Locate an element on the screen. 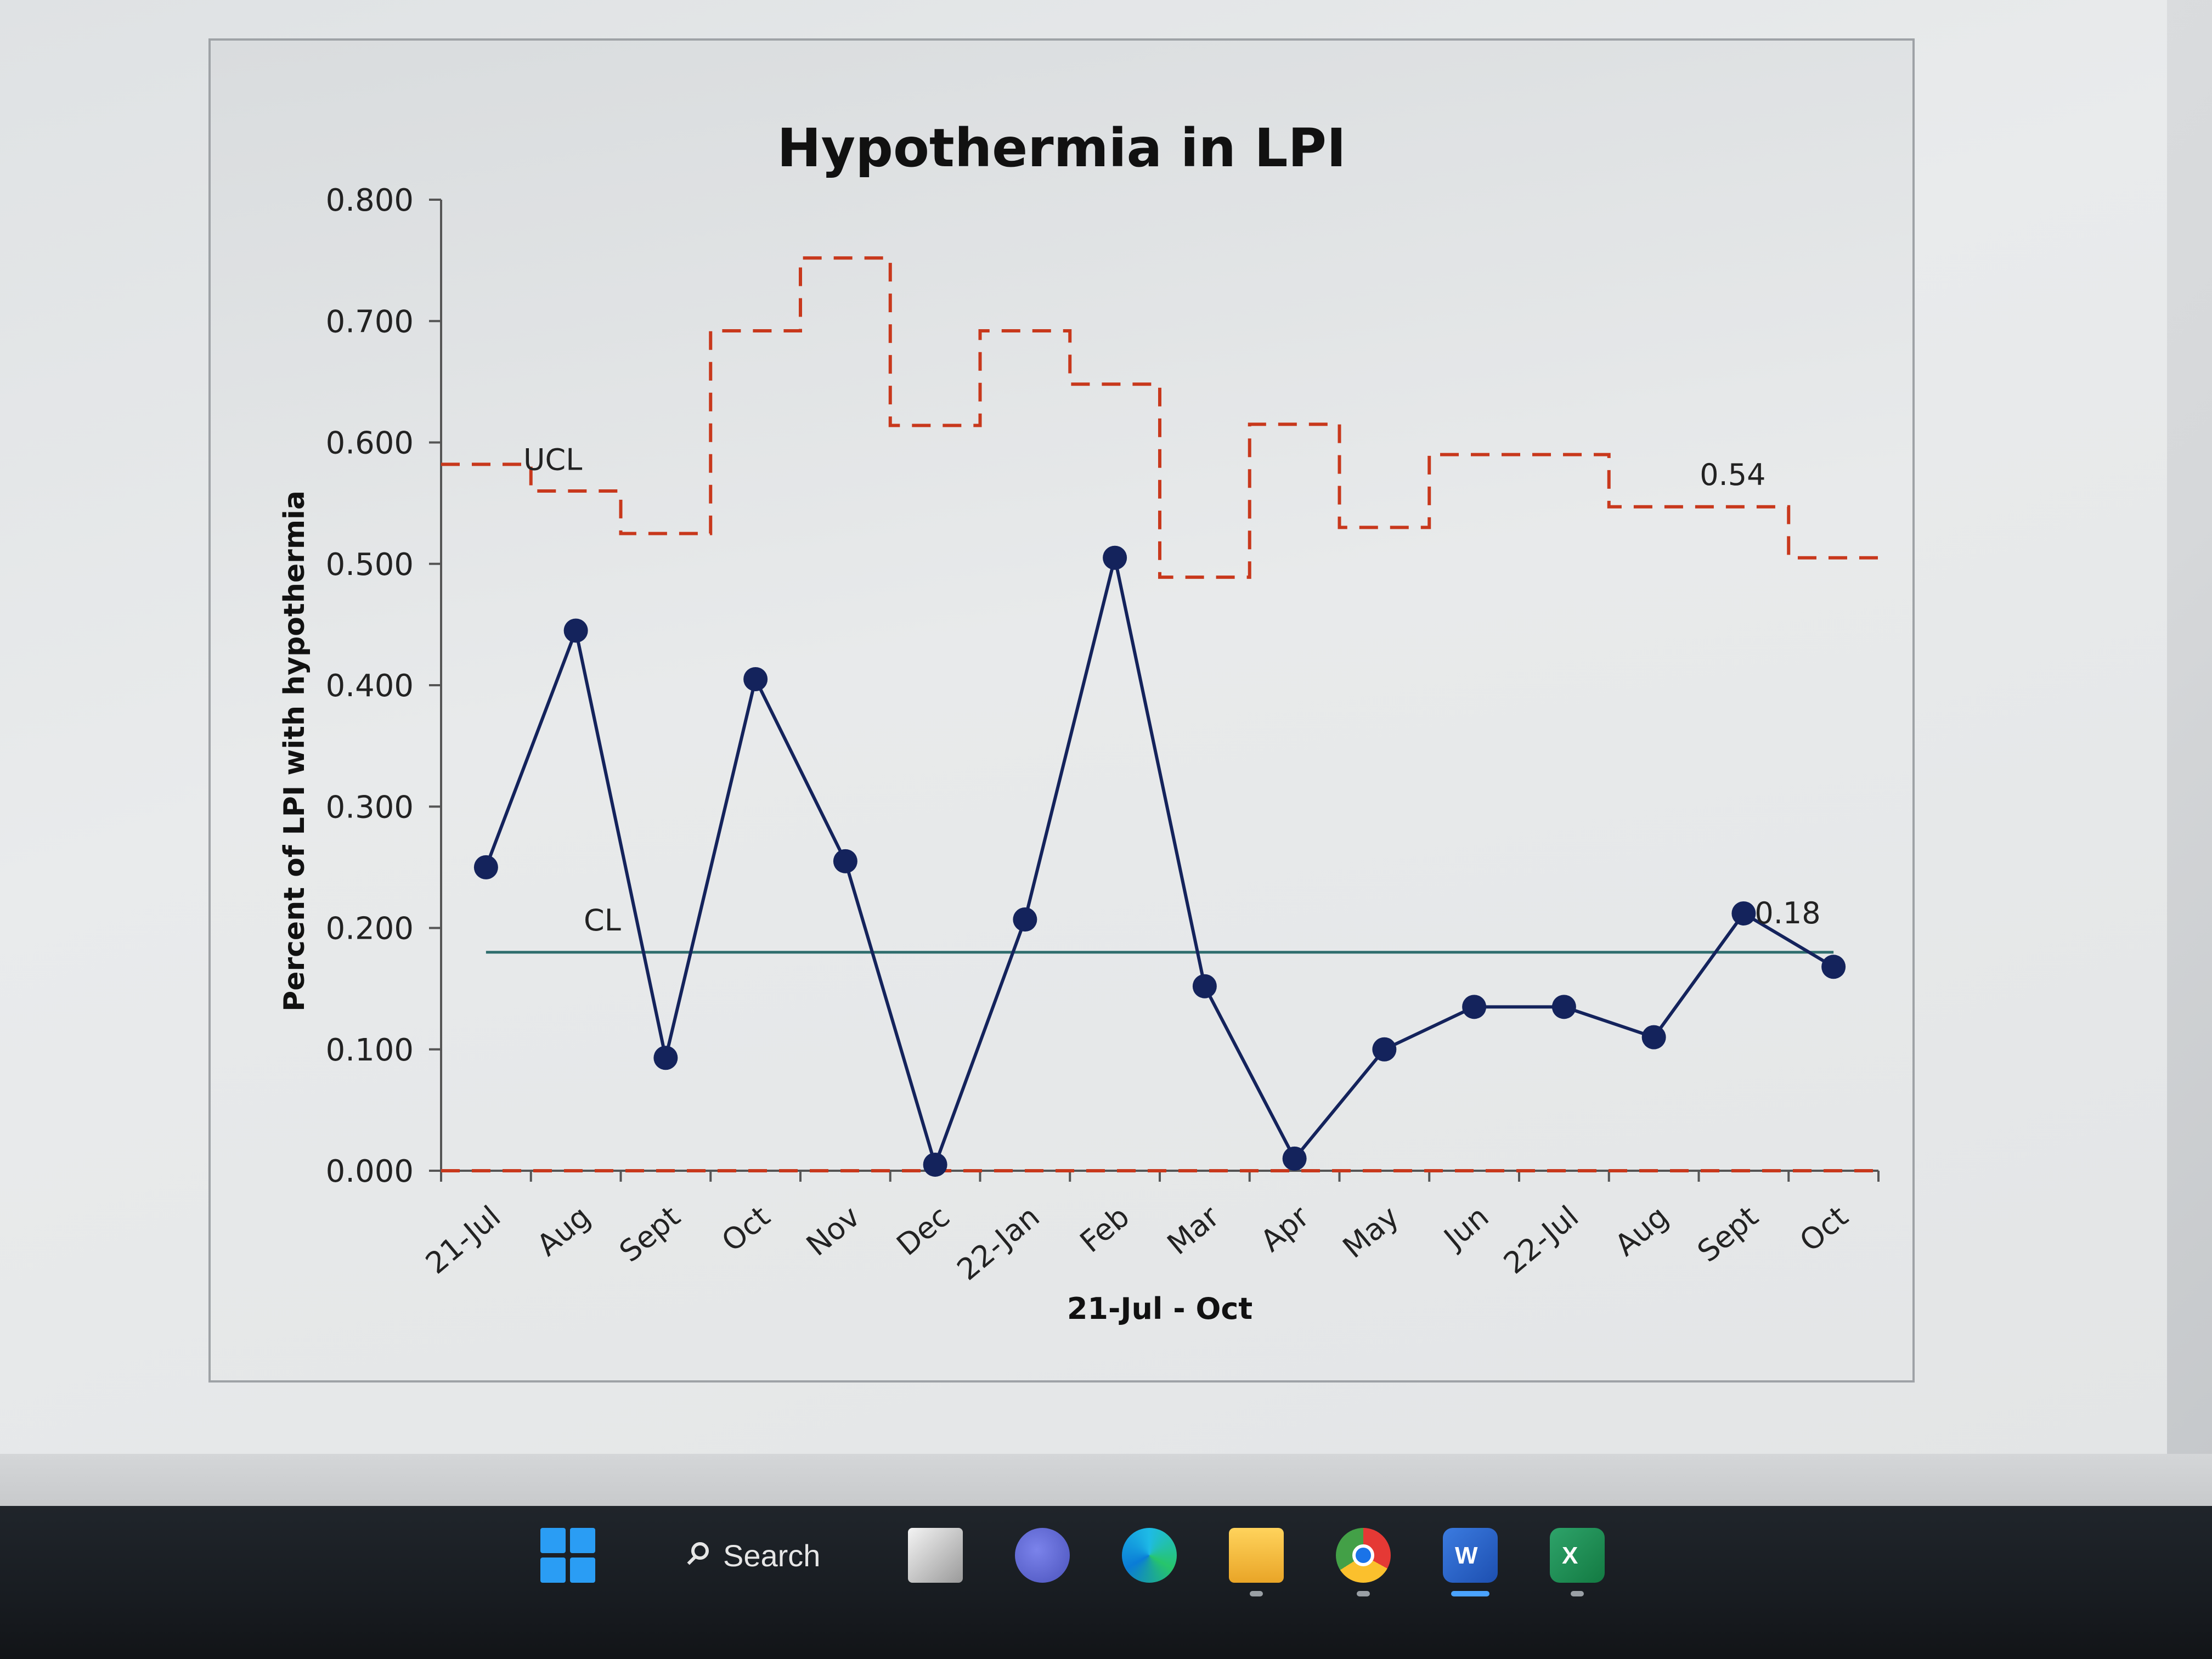  cl-value-annotation: 0.18 is located at coordinates (1787, 913).